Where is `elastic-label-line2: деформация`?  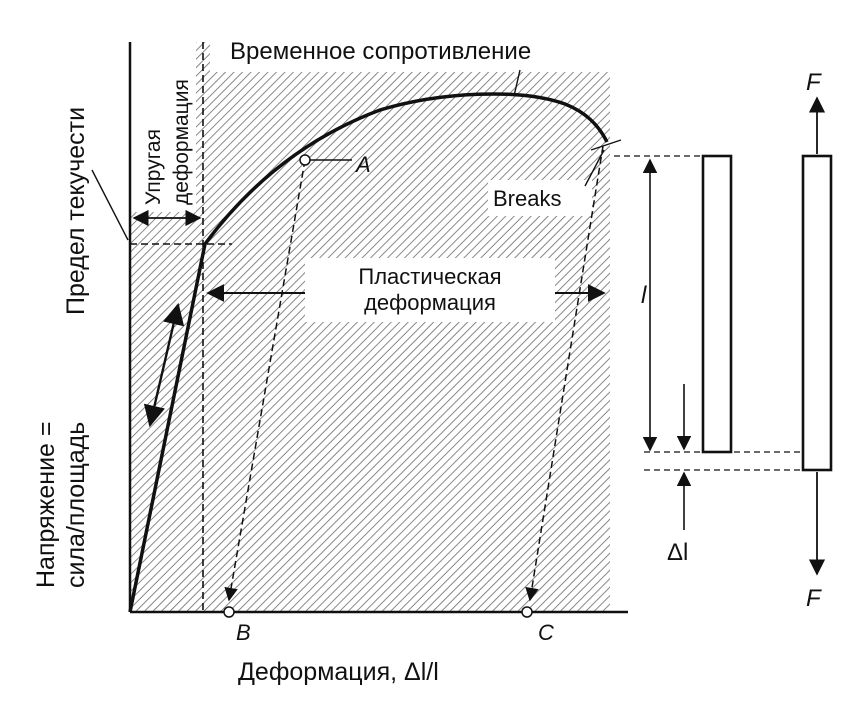
elastic-label-line2: деформация is located at coordinates (181, 142).